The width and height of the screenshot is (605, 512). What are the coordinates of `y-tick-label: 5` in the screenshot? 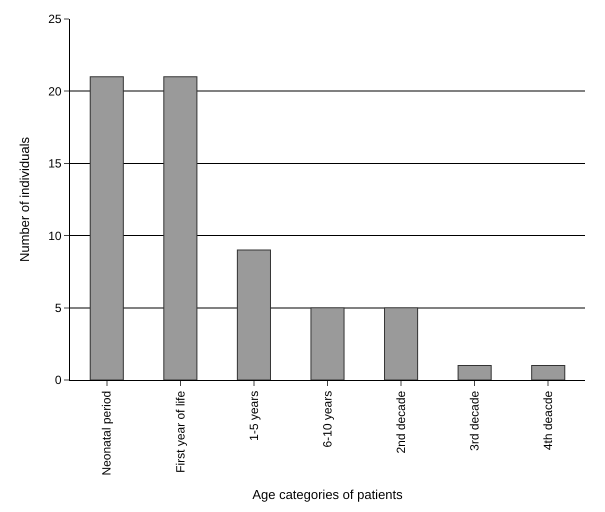 It's located at (58, 308).